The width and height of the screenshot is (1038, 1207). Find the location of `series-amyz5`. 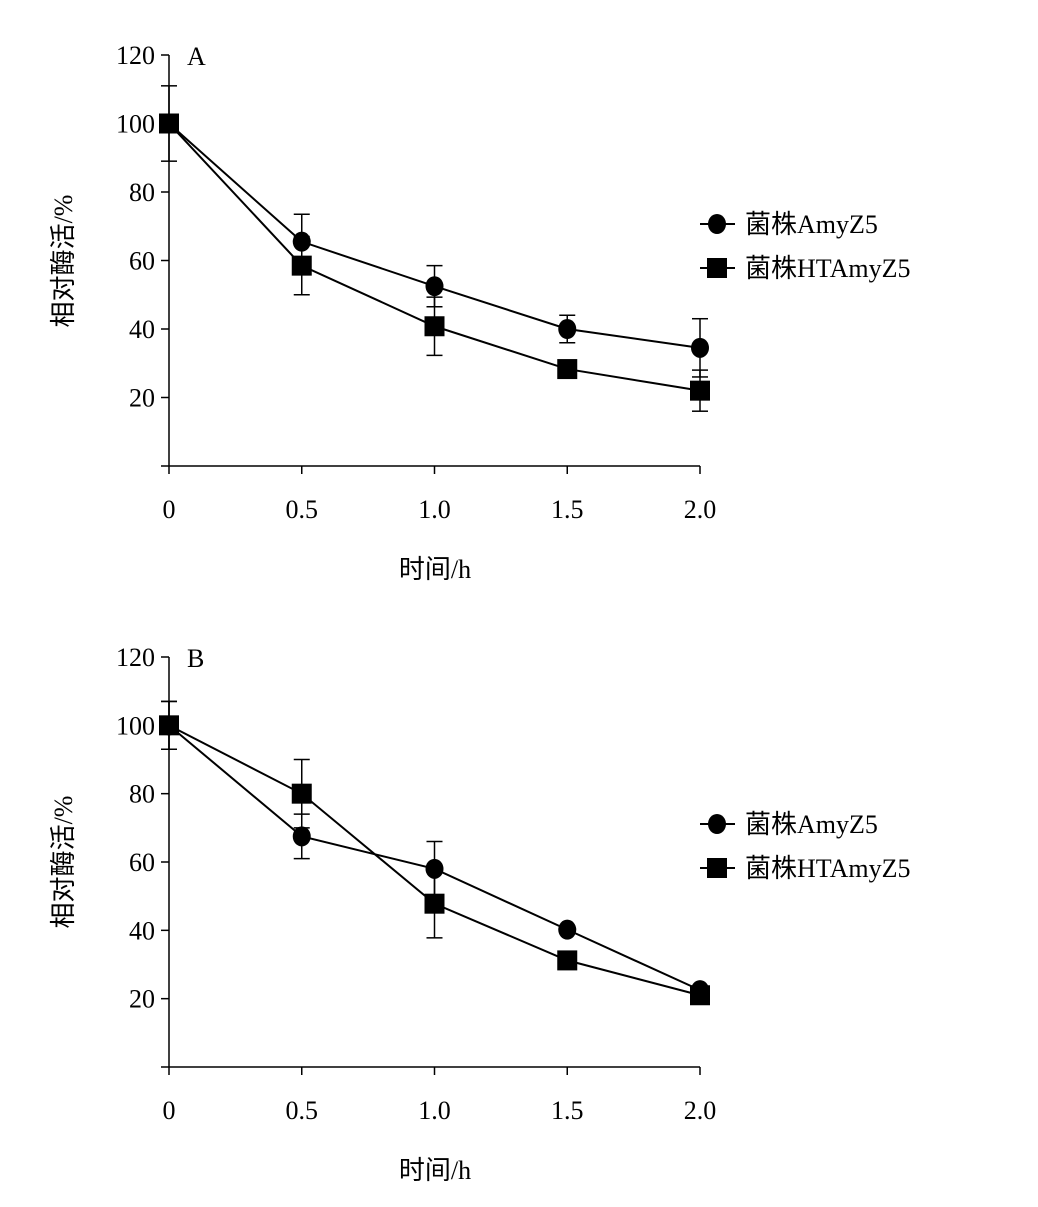

series-amyz5 is located at coordinates (434, 850).